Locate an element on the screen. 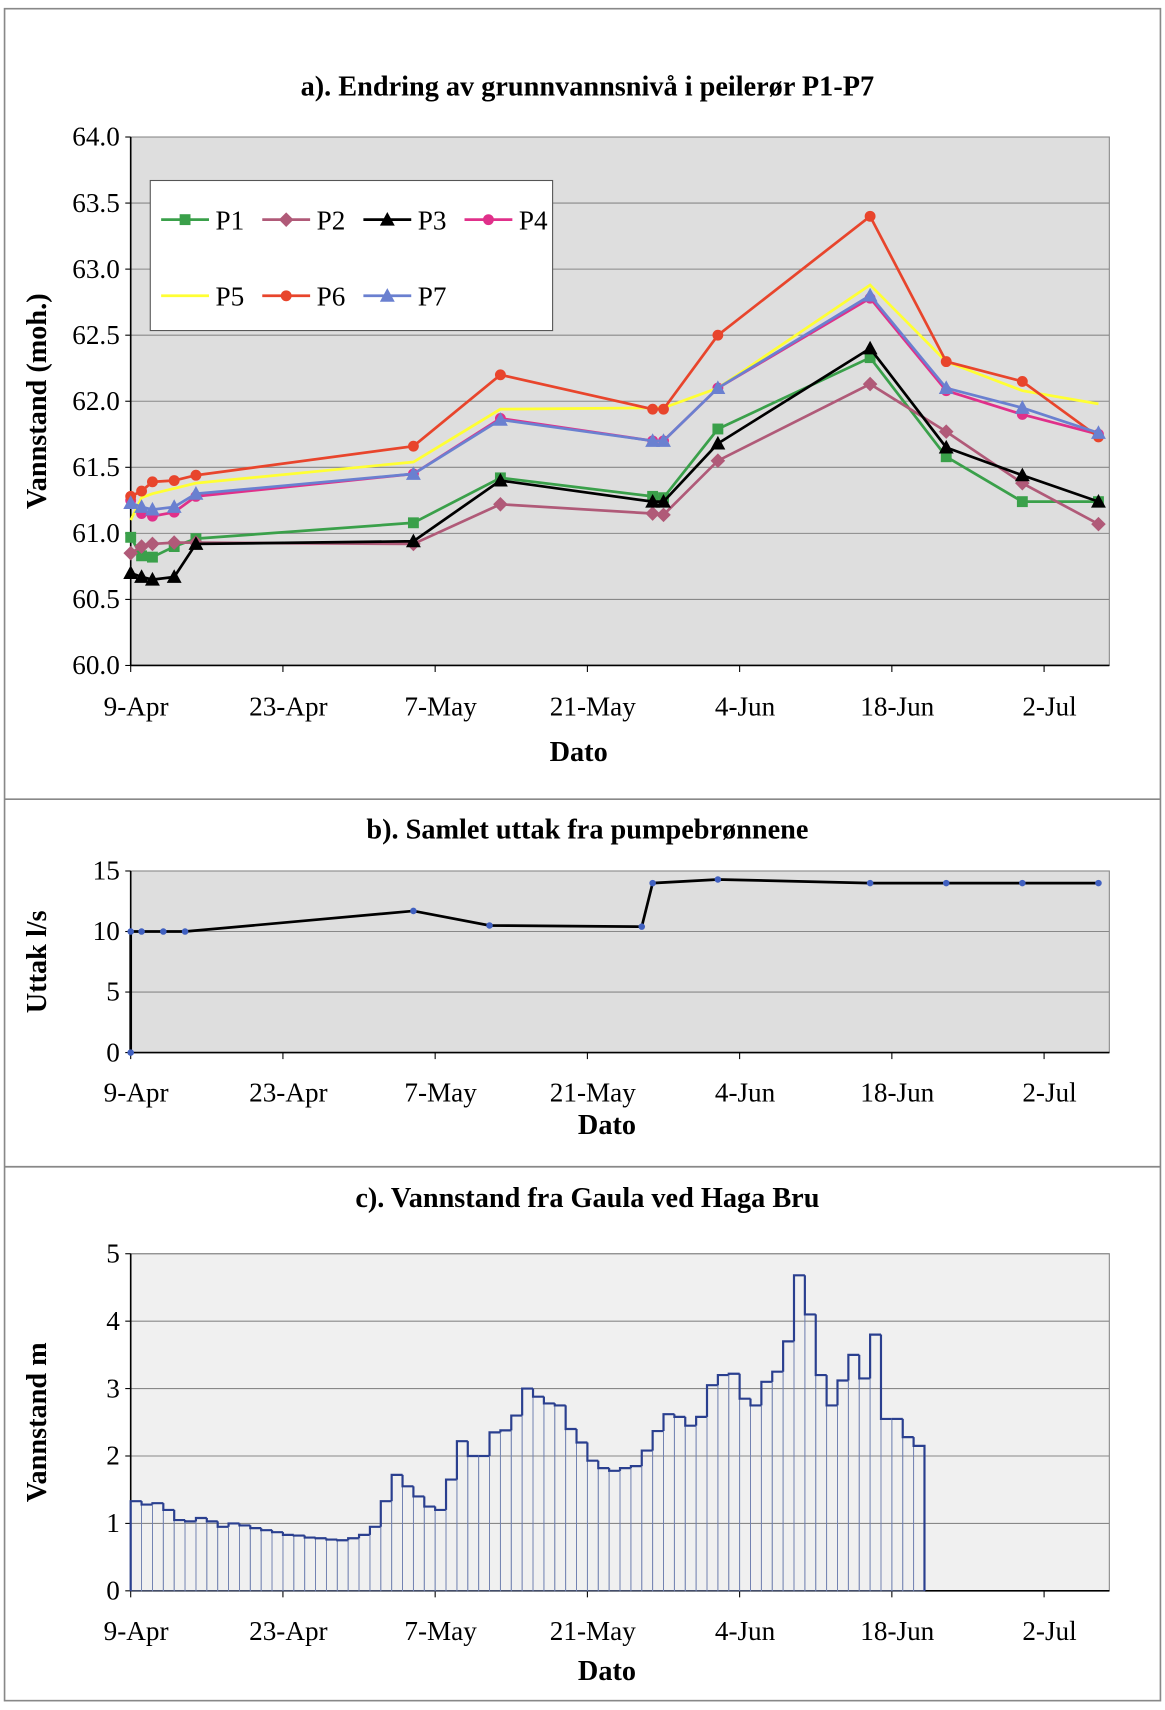 The height and width of the screenshot is (1710, 1165). y-axis-label: Vannstand m is located at coordinates (37, 1422).